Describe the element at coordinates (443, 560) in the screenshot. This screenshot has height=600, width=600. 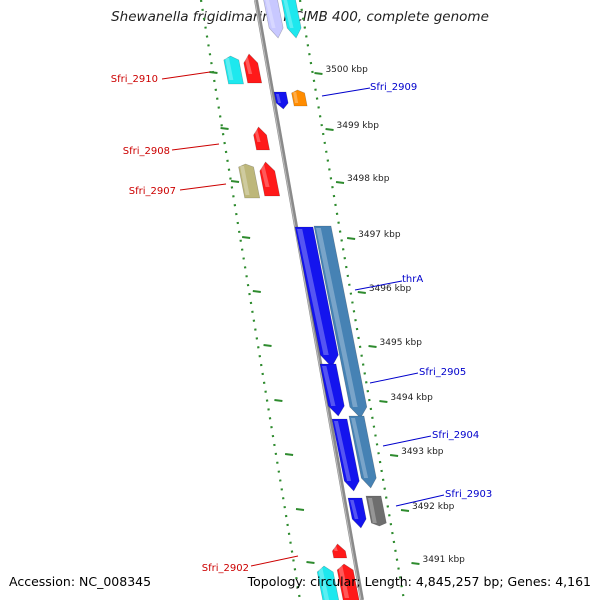
I see `ruler-tick-label: 3491 kbp` at that location.